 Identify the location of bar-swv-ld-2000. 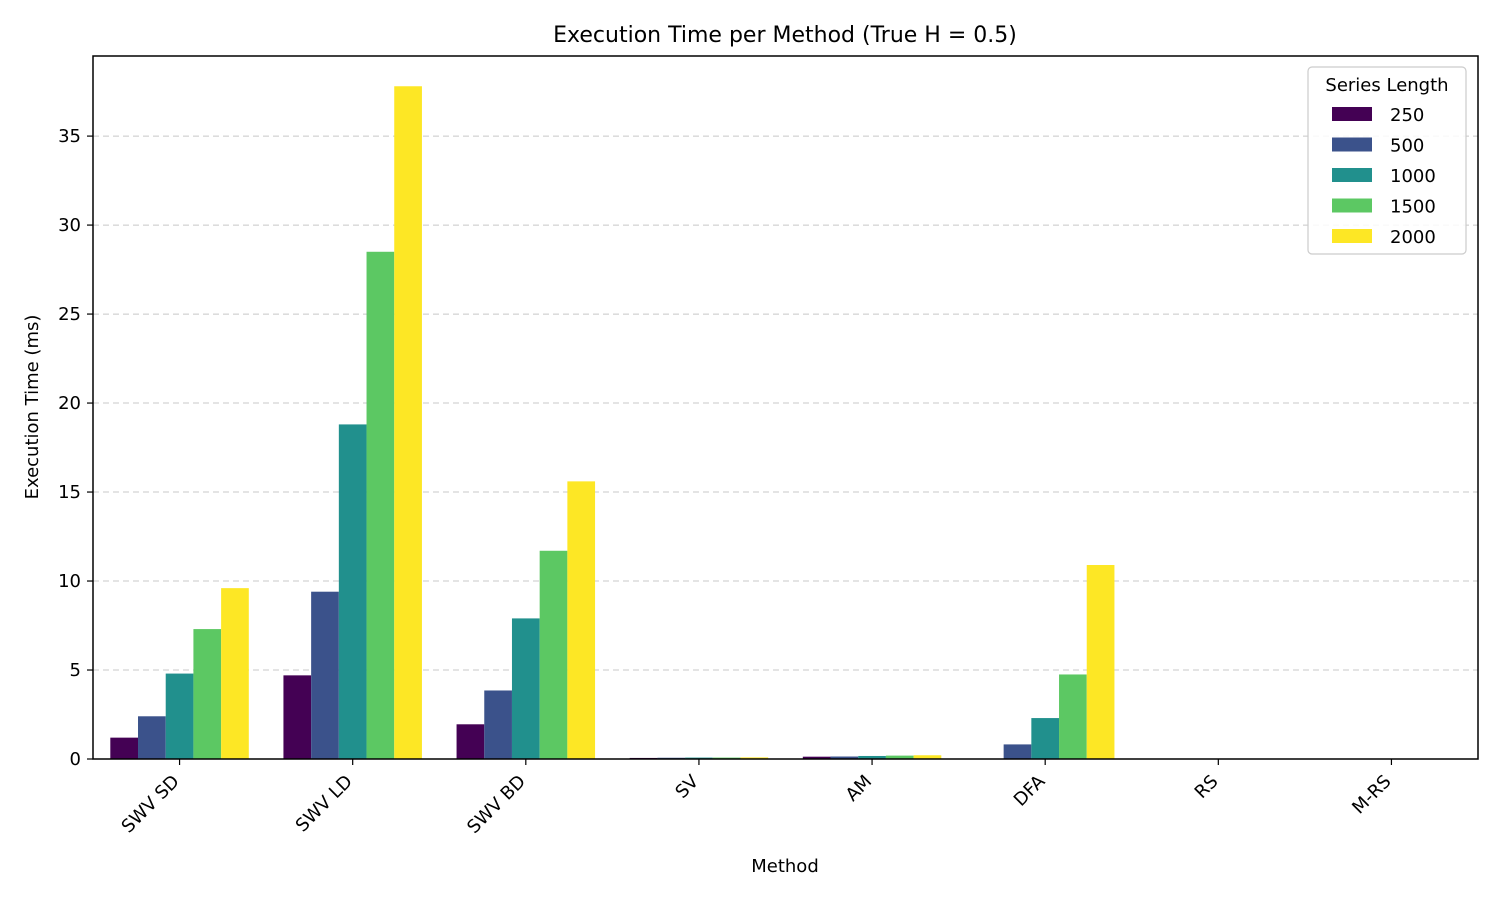
(408, 423).